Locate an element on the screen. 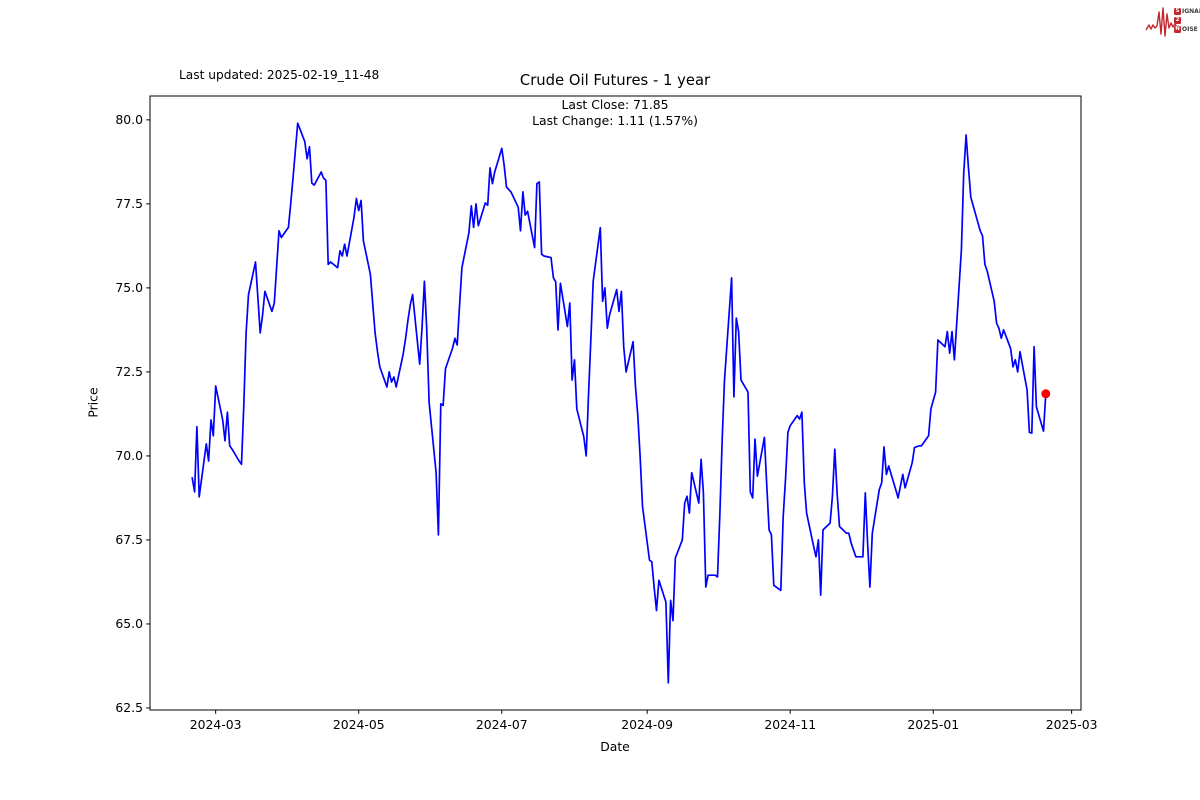 The image size is (1200, 800). signal-2-noise-logo: S IGNAL 2 N OISE is located at coordinates (1171, 24).